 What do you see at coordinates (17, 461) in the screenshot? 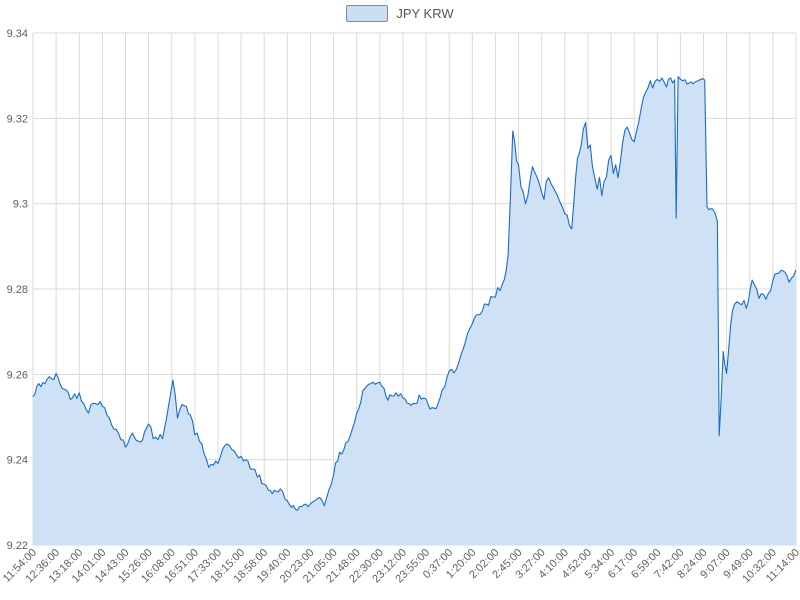
I see `y-axis-tick-label: 9.24` at bounding box center [17, 461].